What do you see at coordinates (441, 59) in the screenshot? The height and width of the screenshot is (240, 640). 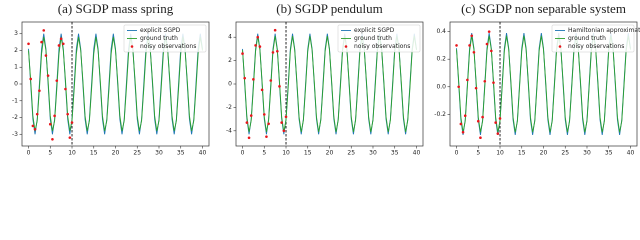 I see `y-tick-label: 0.2` at bounding box center [441, 59].